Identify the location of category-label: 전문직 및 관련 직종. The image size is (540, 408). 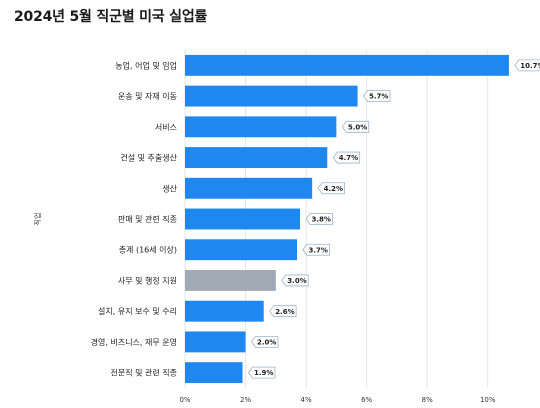
(143, 373).